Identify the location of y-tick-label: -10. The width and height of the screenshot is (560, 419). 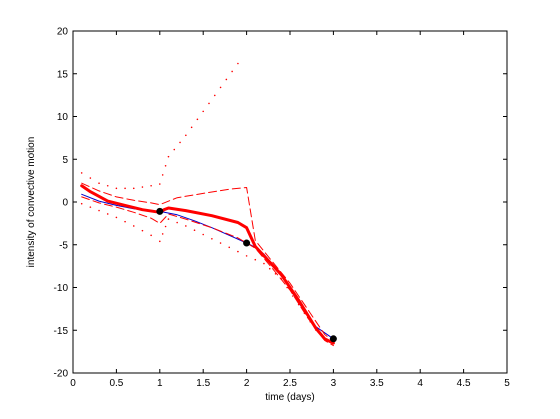
(61, 288).